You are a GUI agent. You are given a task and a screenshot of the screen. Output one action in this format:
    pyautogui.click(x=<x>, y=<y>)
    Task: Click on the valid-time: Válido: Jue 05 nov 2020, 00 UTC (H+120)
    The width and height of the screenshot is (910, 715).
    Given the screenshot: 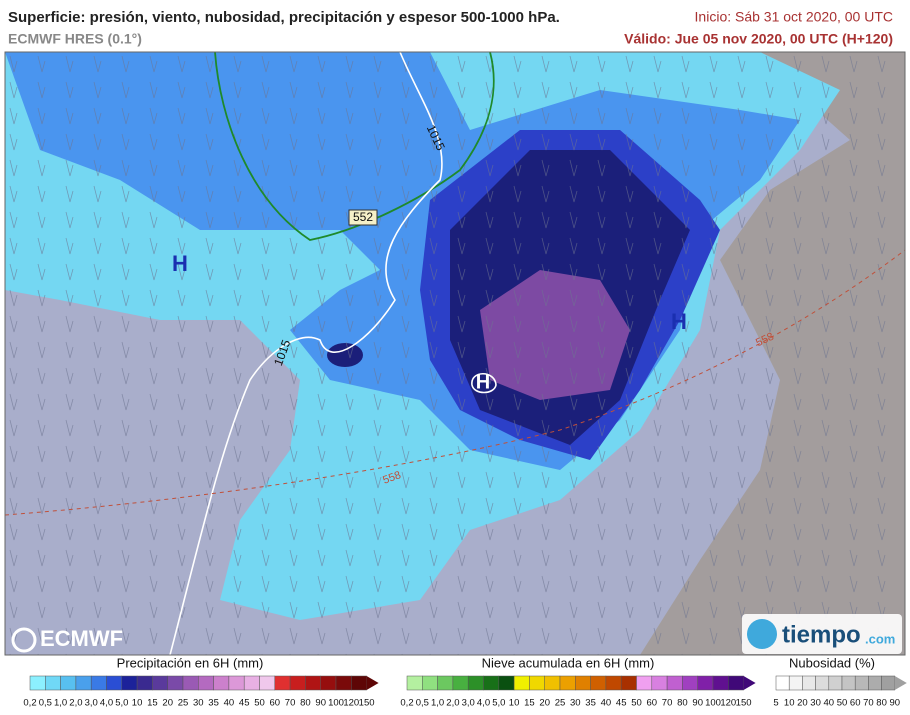 What is the action you would take?
    pyautogui.click(x=758, y=39)
    